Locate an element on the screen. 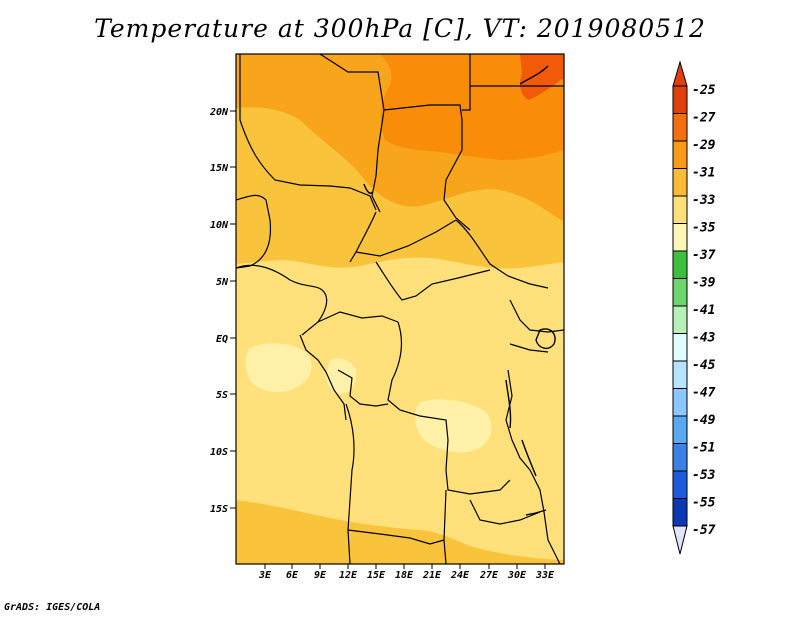 The height and width of the screenshot is (618, 800). field-cool-patch-coast is located at coordinates (341, 376).